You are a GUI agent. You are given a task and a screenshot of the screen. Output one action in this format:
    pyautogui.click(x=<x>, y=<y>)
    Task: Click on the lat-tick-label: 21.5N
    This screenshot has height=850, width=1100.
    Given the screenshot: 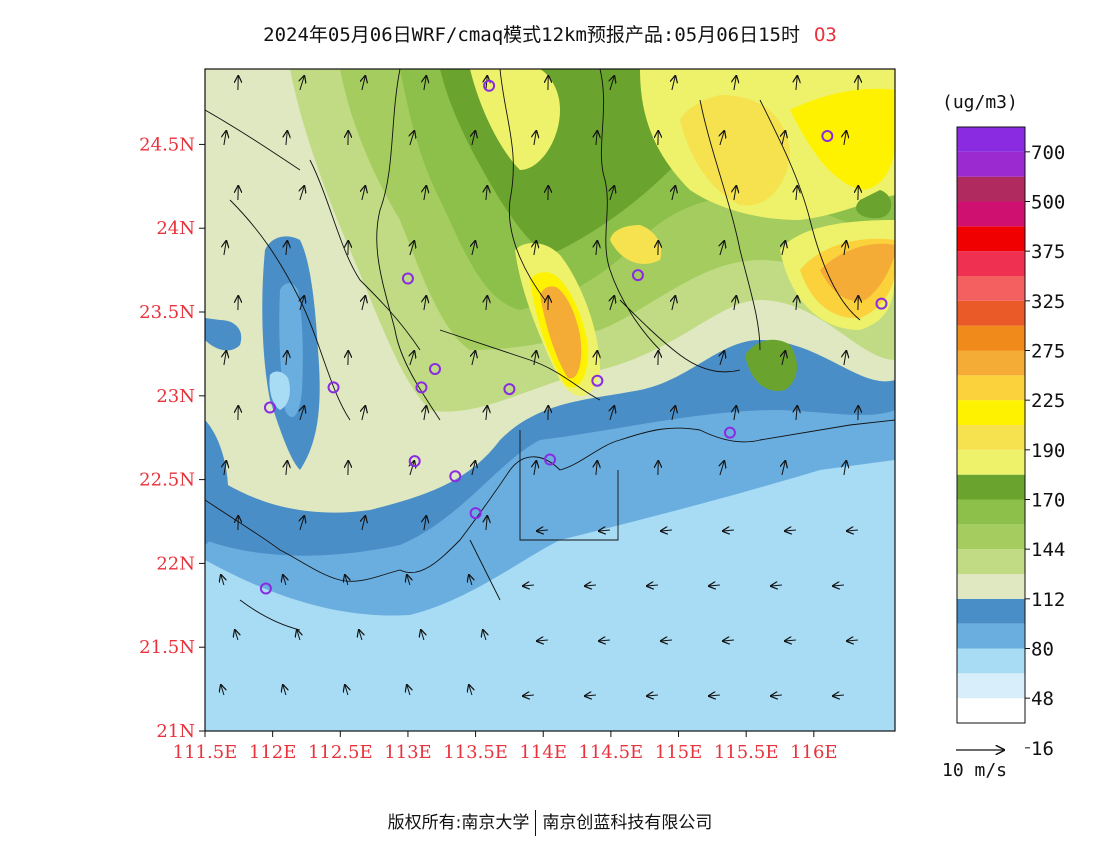 What is the action you would take?
    pyautogui.click(x=167, y=647)
    